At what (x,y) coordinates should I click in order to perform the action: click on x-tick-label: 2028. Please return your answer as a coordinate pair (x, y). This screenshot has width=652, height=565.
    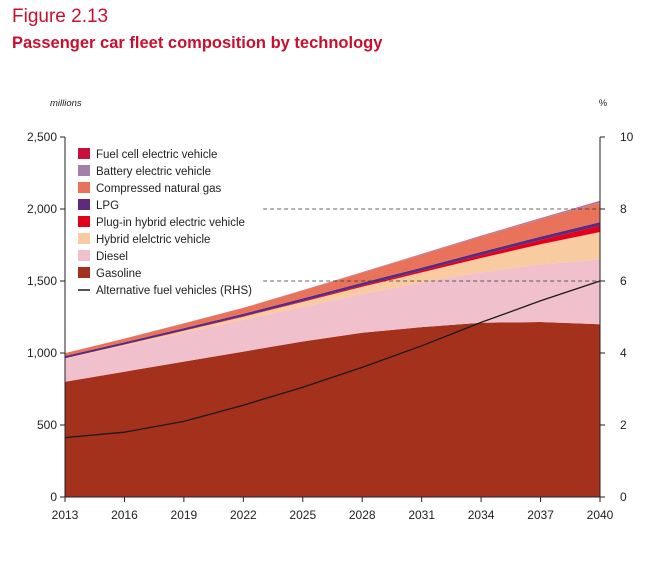
    Looking at the image, I should click on (362, 515).